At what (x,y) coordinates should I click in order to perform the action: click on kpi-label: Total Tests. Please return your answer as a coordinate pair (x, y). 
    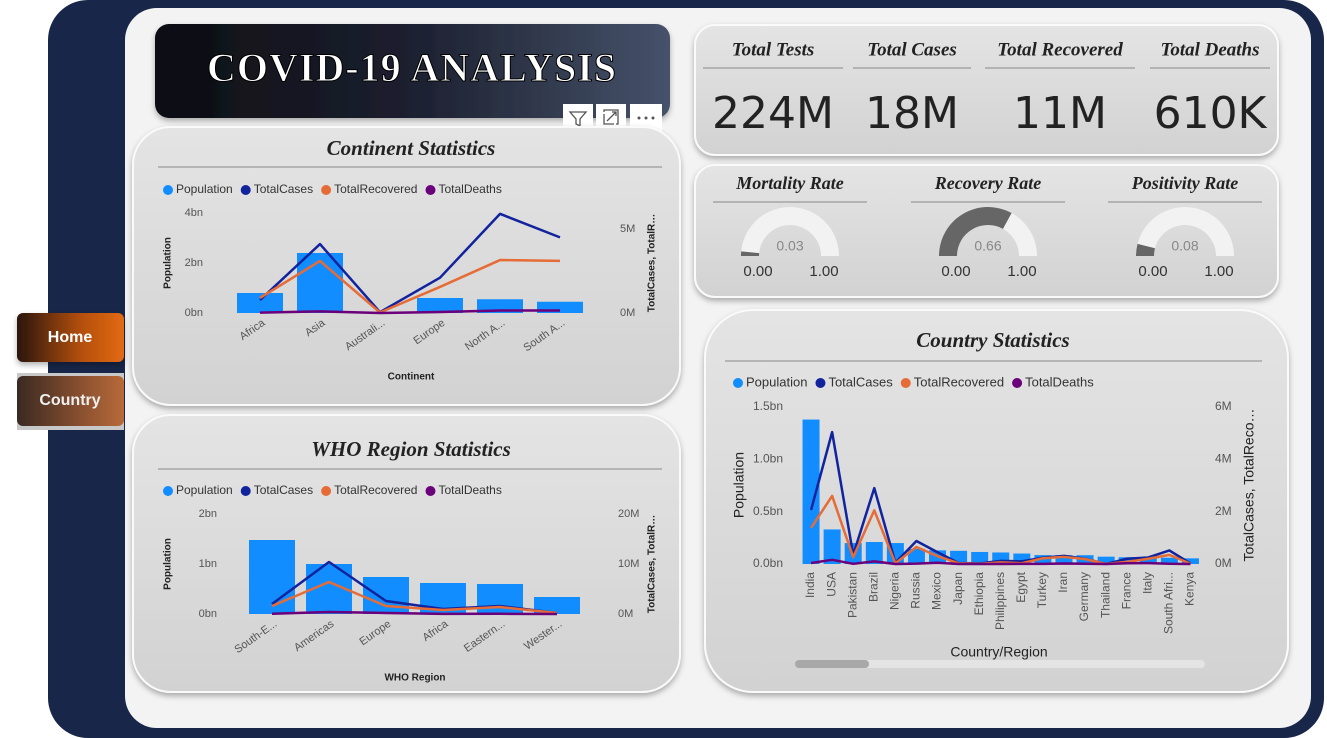
    Looking at the image, I should click on (773, 49).